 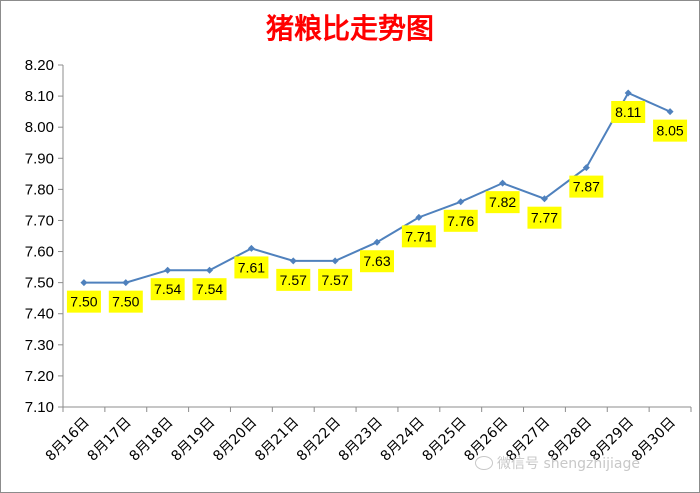 What do you see at coordinates (39, 127) in the screenshot?
I see `y-tick-label: 8.00` at bounding box center [39, 127].